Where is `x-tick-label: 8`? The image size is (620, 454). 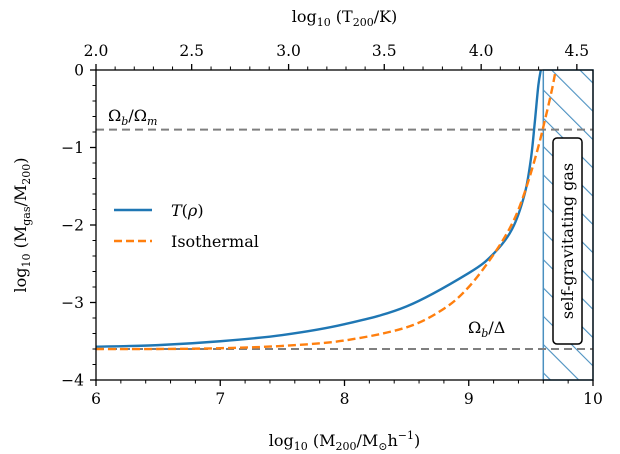
x-tick-label: 8 is located at coordinates (345, 399).